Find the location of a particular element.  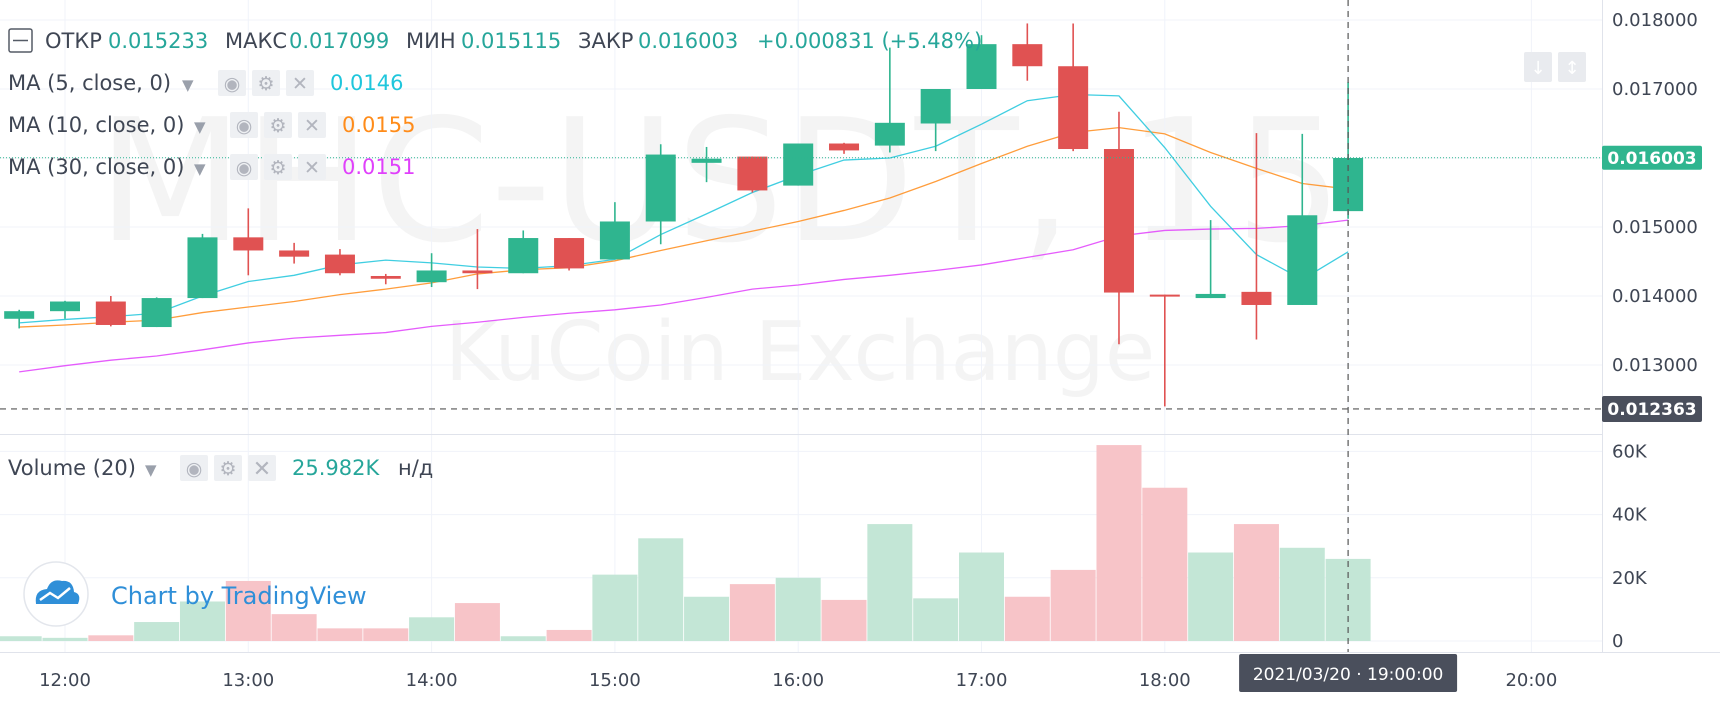

volume-eye-button: ◉ is located at coordinates (194, 468).